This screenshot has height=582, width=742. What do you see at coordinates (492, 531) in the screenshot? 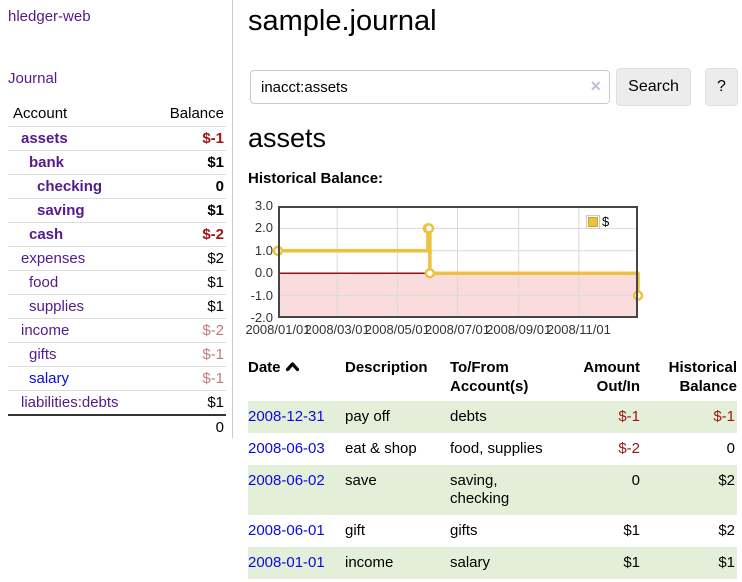
I see `register-row: 2008-06-01 gift gifts $1 $2` at bounding box center [492, 531].